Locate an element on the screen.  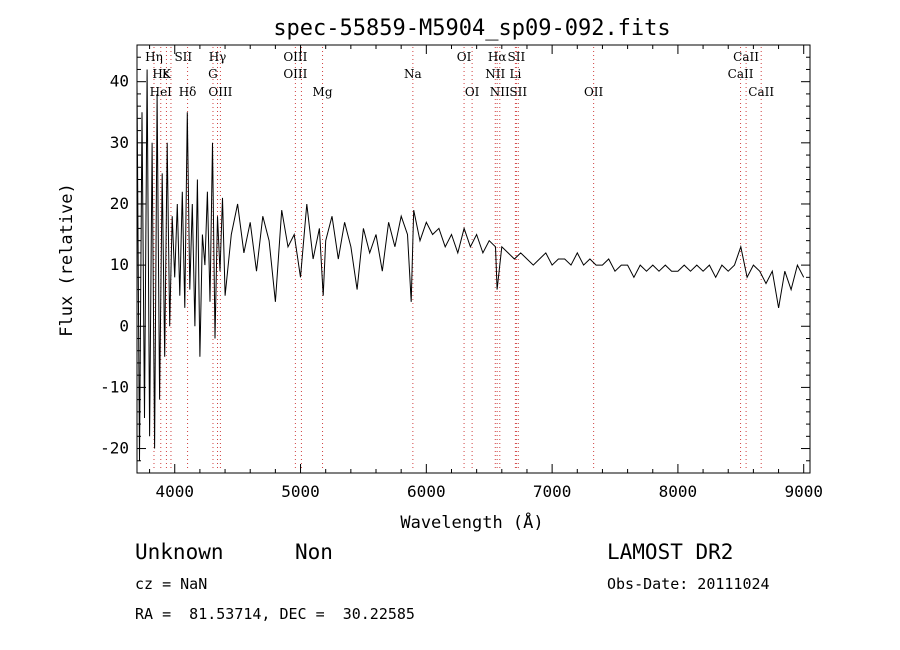
y-tick-label-6: 40 is located at coordinates (119, 81).